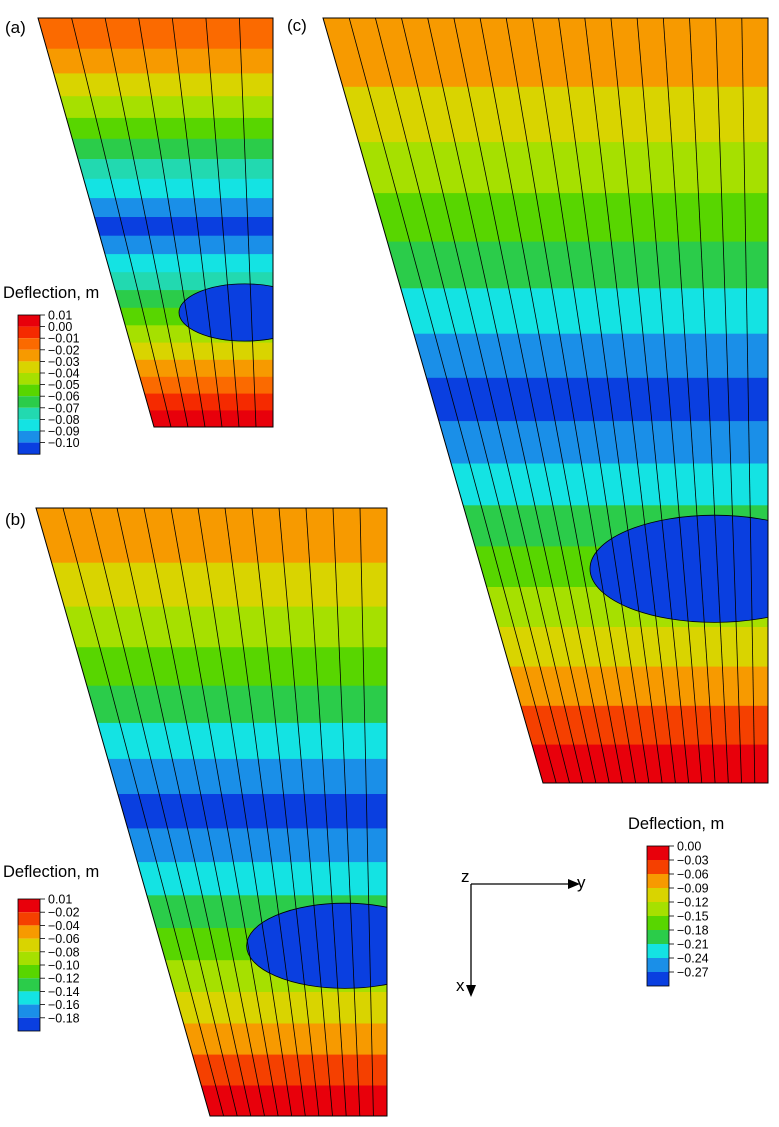  What do you see at coordinates (574, 884) in the screenshot?
I see `y-arrowhead-icon` at bounding box center [574, 884].